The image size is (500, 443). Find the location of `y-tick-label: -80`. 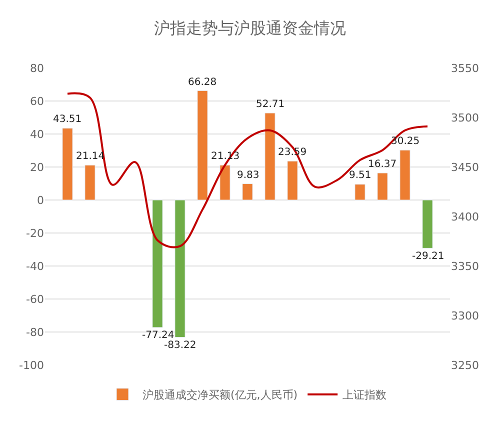

y-tick-label: -80 is located at coordinates (35, 332).